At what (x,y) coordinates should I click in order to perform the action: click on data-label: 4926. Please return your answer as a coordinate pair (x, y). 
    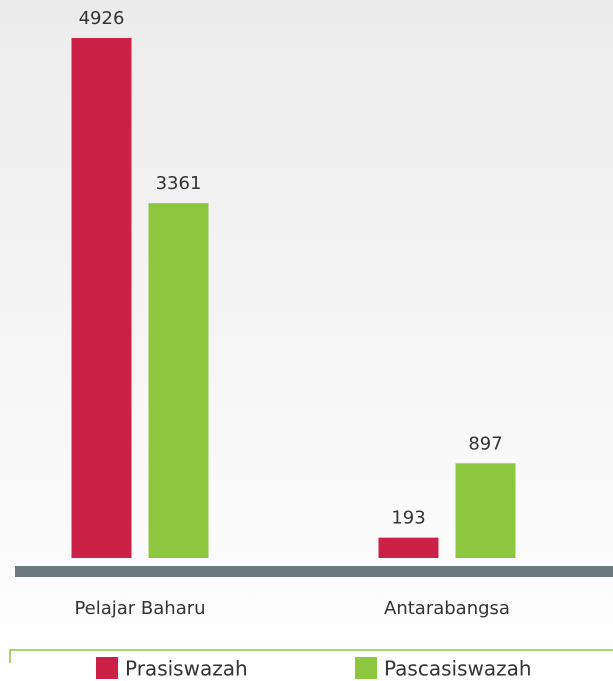
    Looking at the image, I should click on (102, 18).